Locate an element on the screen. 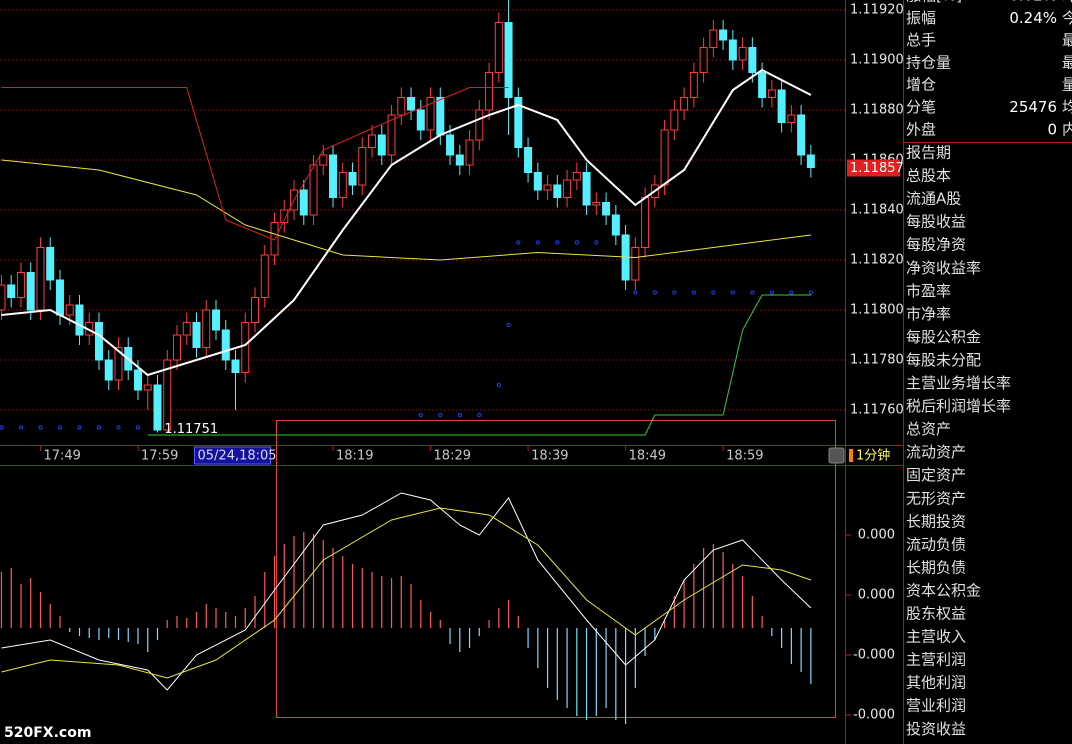 The image size is (1072, 744). y-tick-label: 1.11880 is located at coordinates (877, 110).